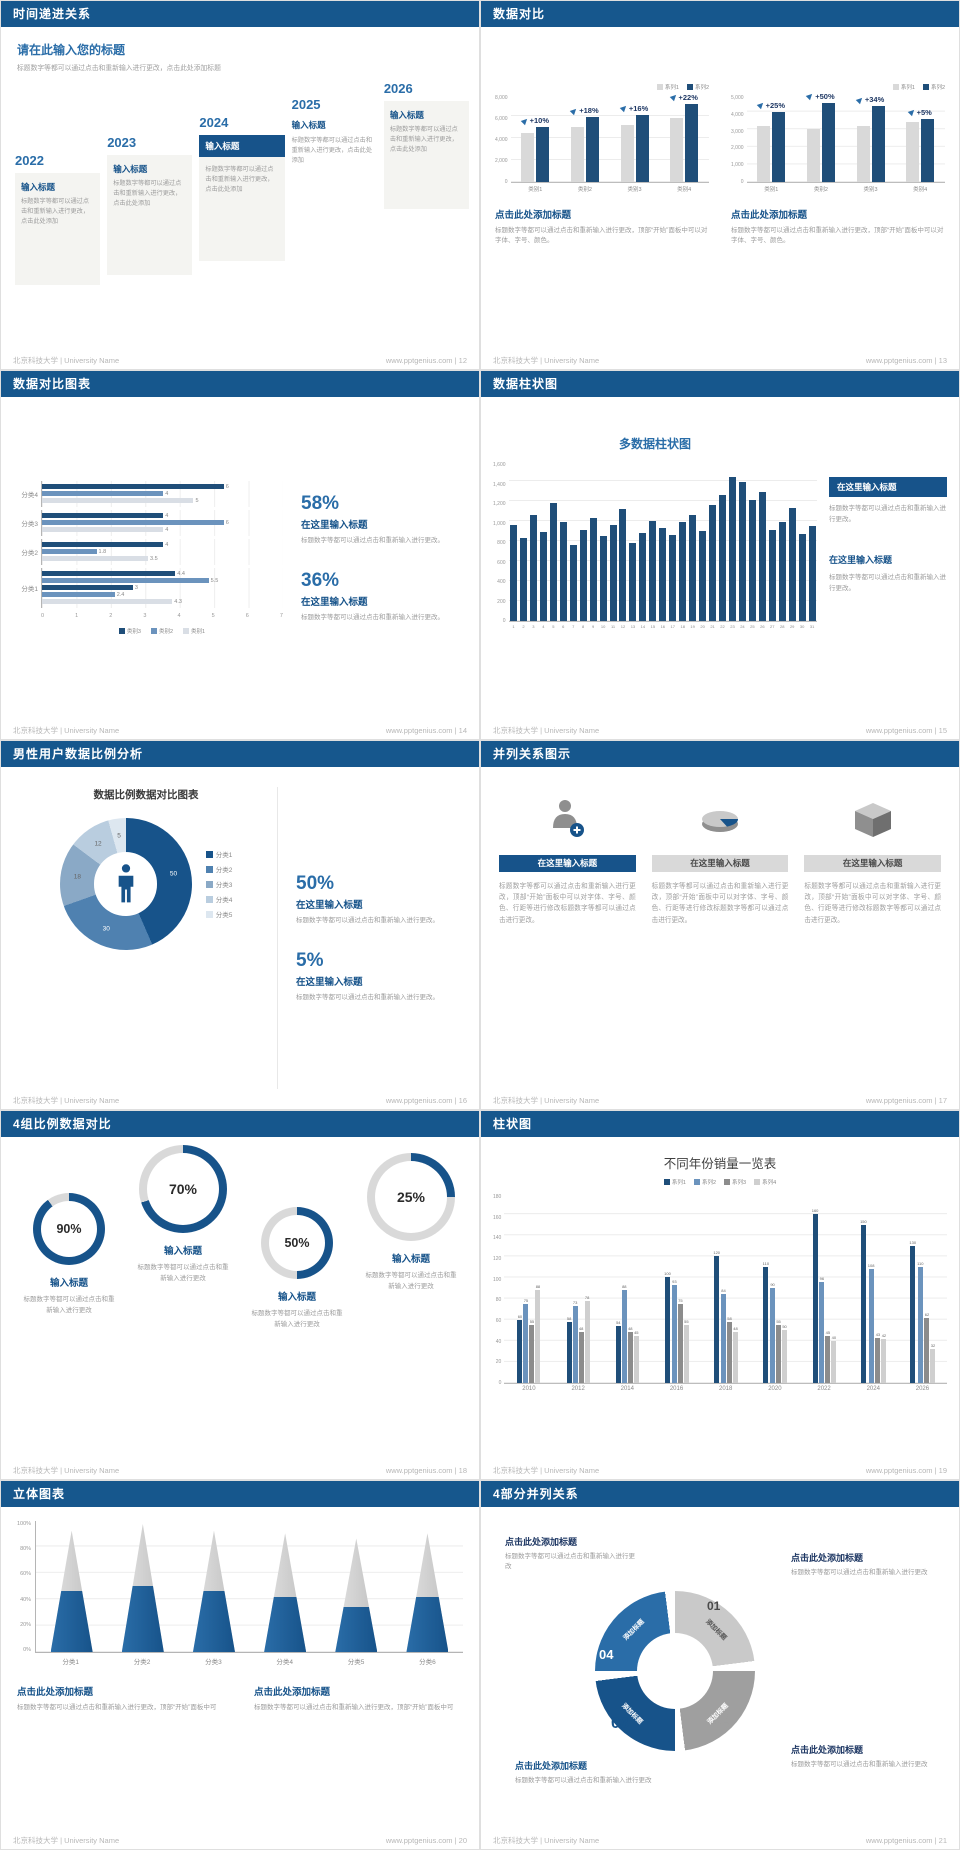  What do you see at coordinates (720, 1494) in the screenshot?
I see `slide-title-bar: 4部分并列关系` at bounding box center [720, 1494].